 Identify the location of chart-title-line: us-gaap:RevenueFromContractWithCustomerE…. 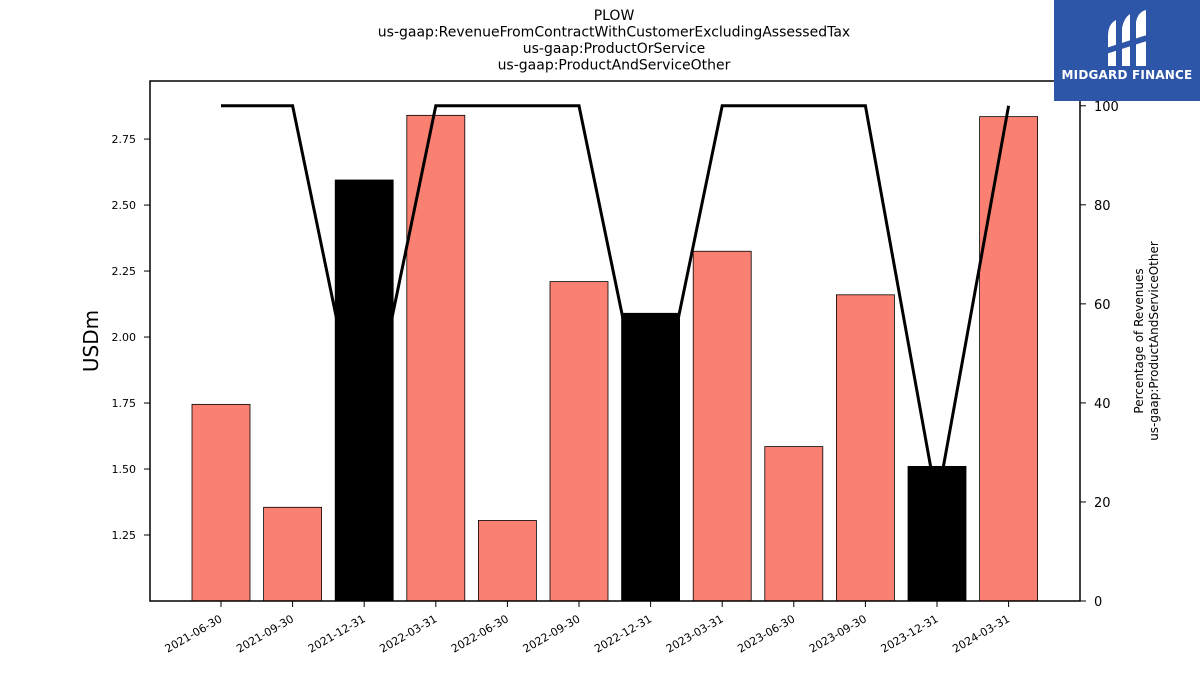
(614, 33).